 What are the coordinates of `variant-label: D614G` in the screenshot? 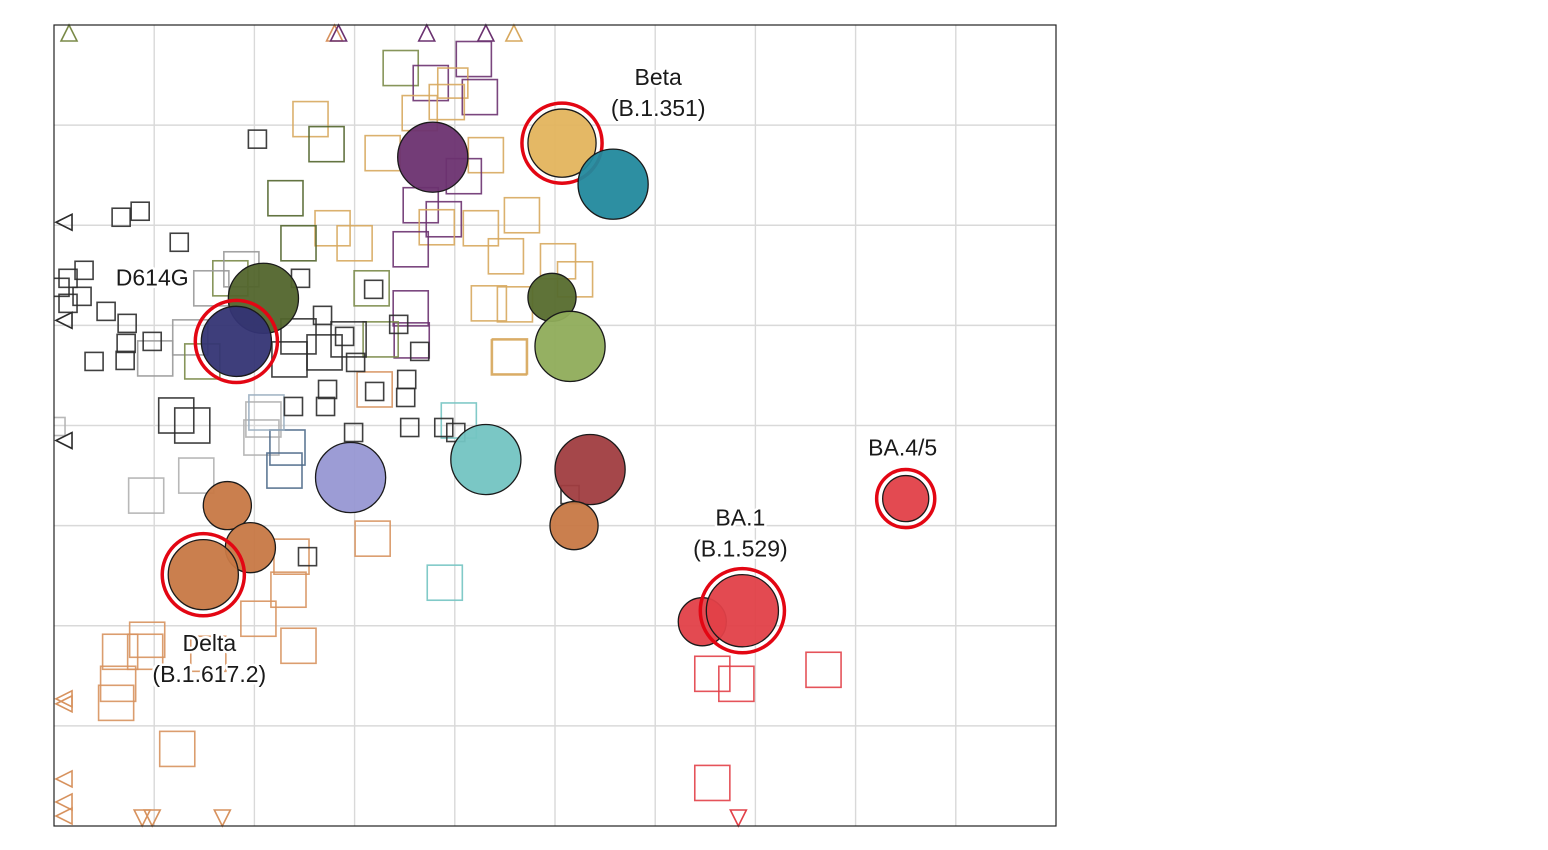 It's located at (152, 277).